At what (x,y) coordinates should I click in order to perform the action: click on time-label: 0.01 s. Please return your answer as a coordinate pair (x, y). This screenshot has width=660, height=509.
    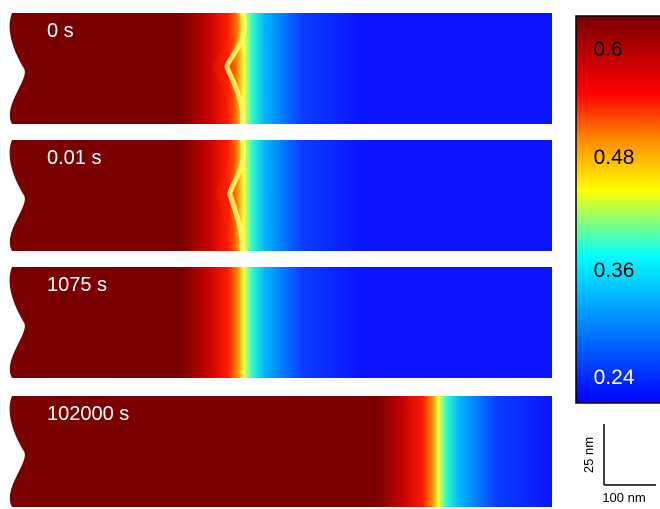
    Looking at the image, I should click on (74, 158).